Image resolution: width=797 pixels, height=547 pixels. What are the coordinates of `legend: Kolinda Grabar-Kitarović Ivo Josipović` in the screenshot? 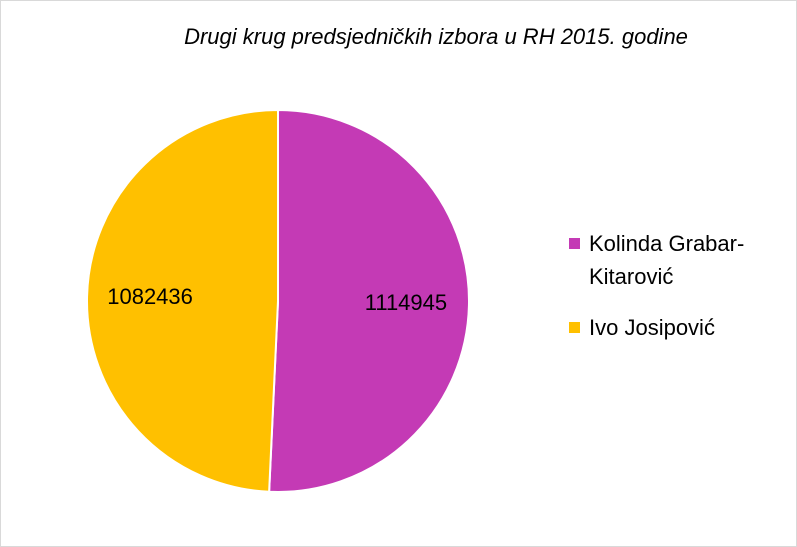 It's located at (667, 294).